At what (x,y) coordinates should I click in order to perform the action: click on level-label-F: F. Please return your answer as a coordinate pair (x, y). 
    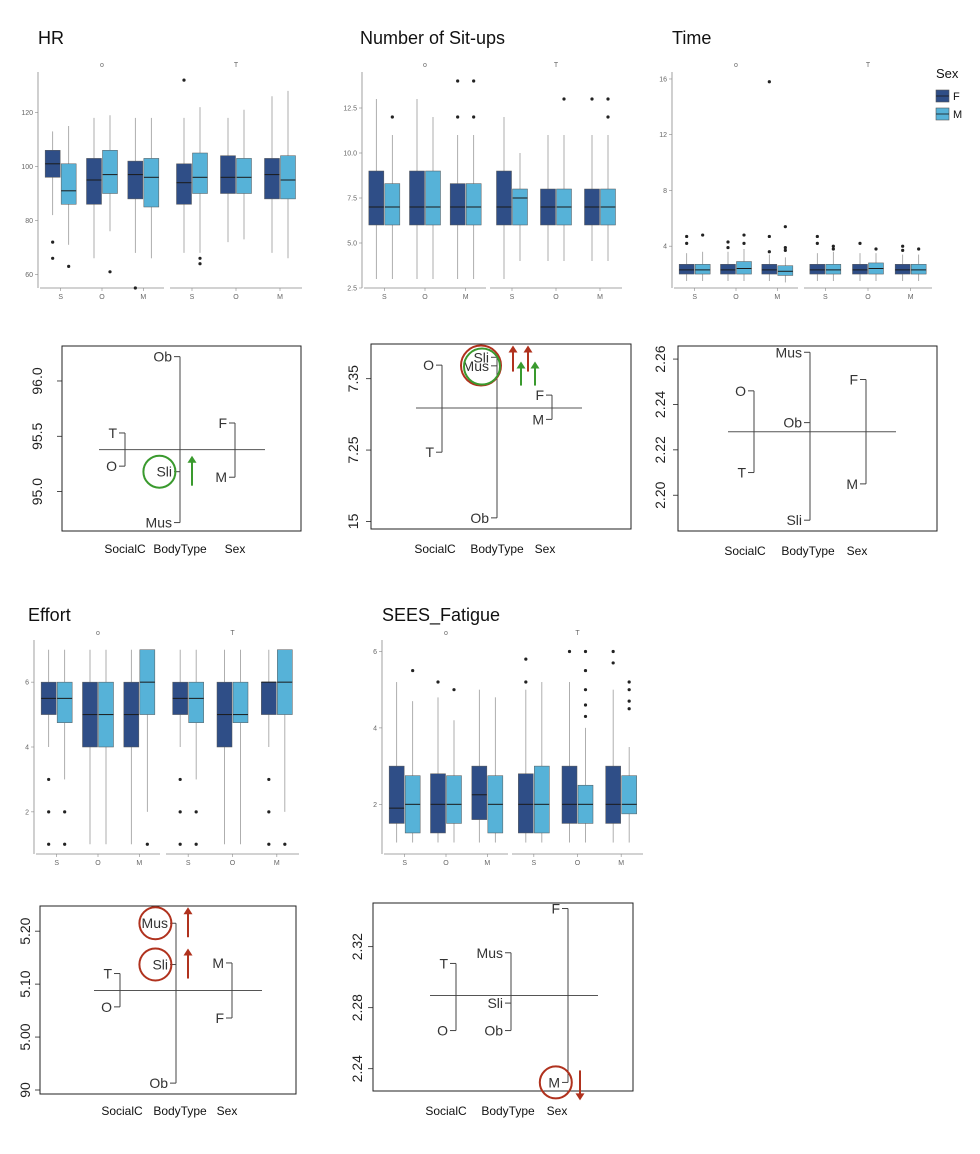
    Looking at the image, I should click on (222, 423).